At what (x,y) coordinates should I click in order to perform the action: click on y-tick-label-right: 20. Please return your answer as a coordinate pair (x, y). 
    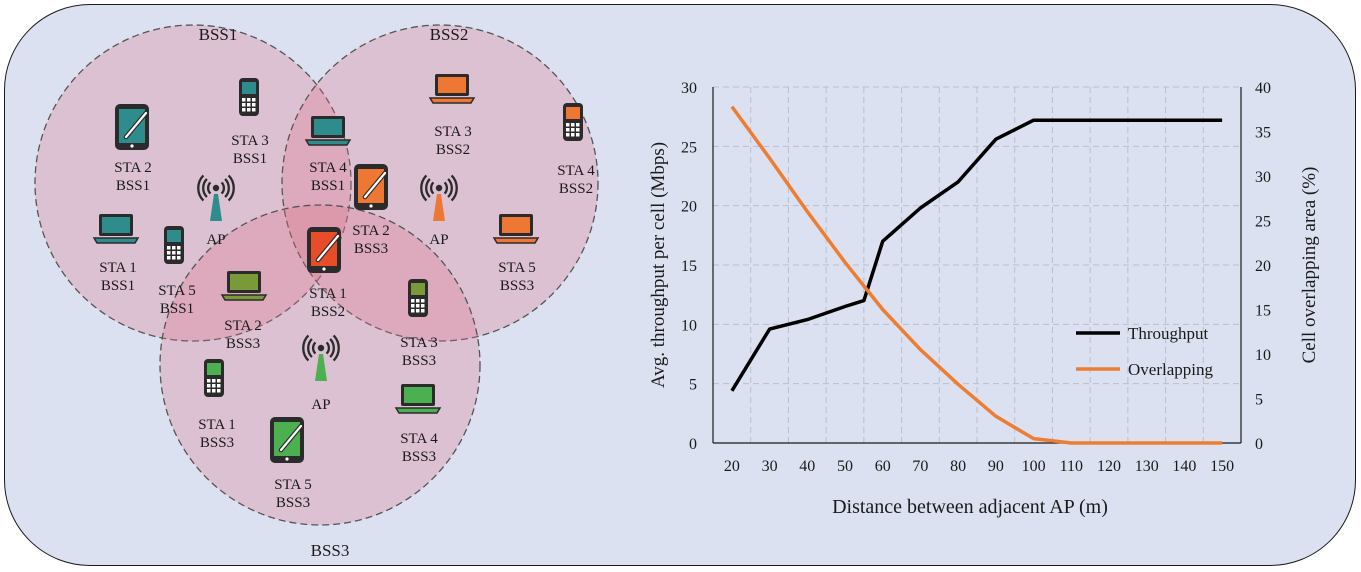
    Looking at the image, I should click on (1263, 266).